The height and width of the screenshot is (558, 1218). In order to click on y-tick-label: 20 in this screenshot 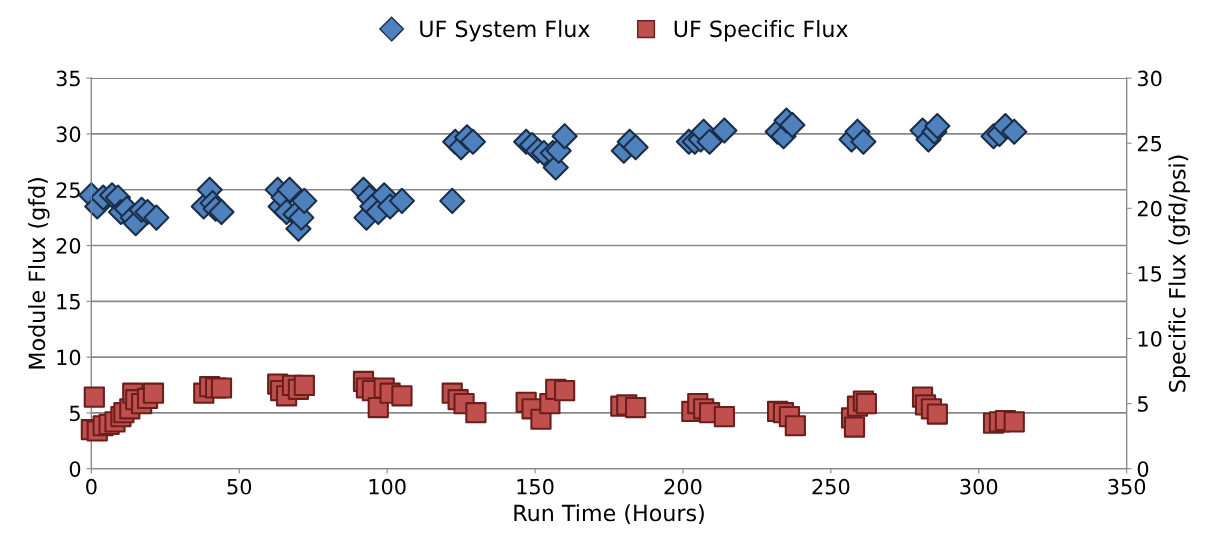, I will do `click(68, 245)`.